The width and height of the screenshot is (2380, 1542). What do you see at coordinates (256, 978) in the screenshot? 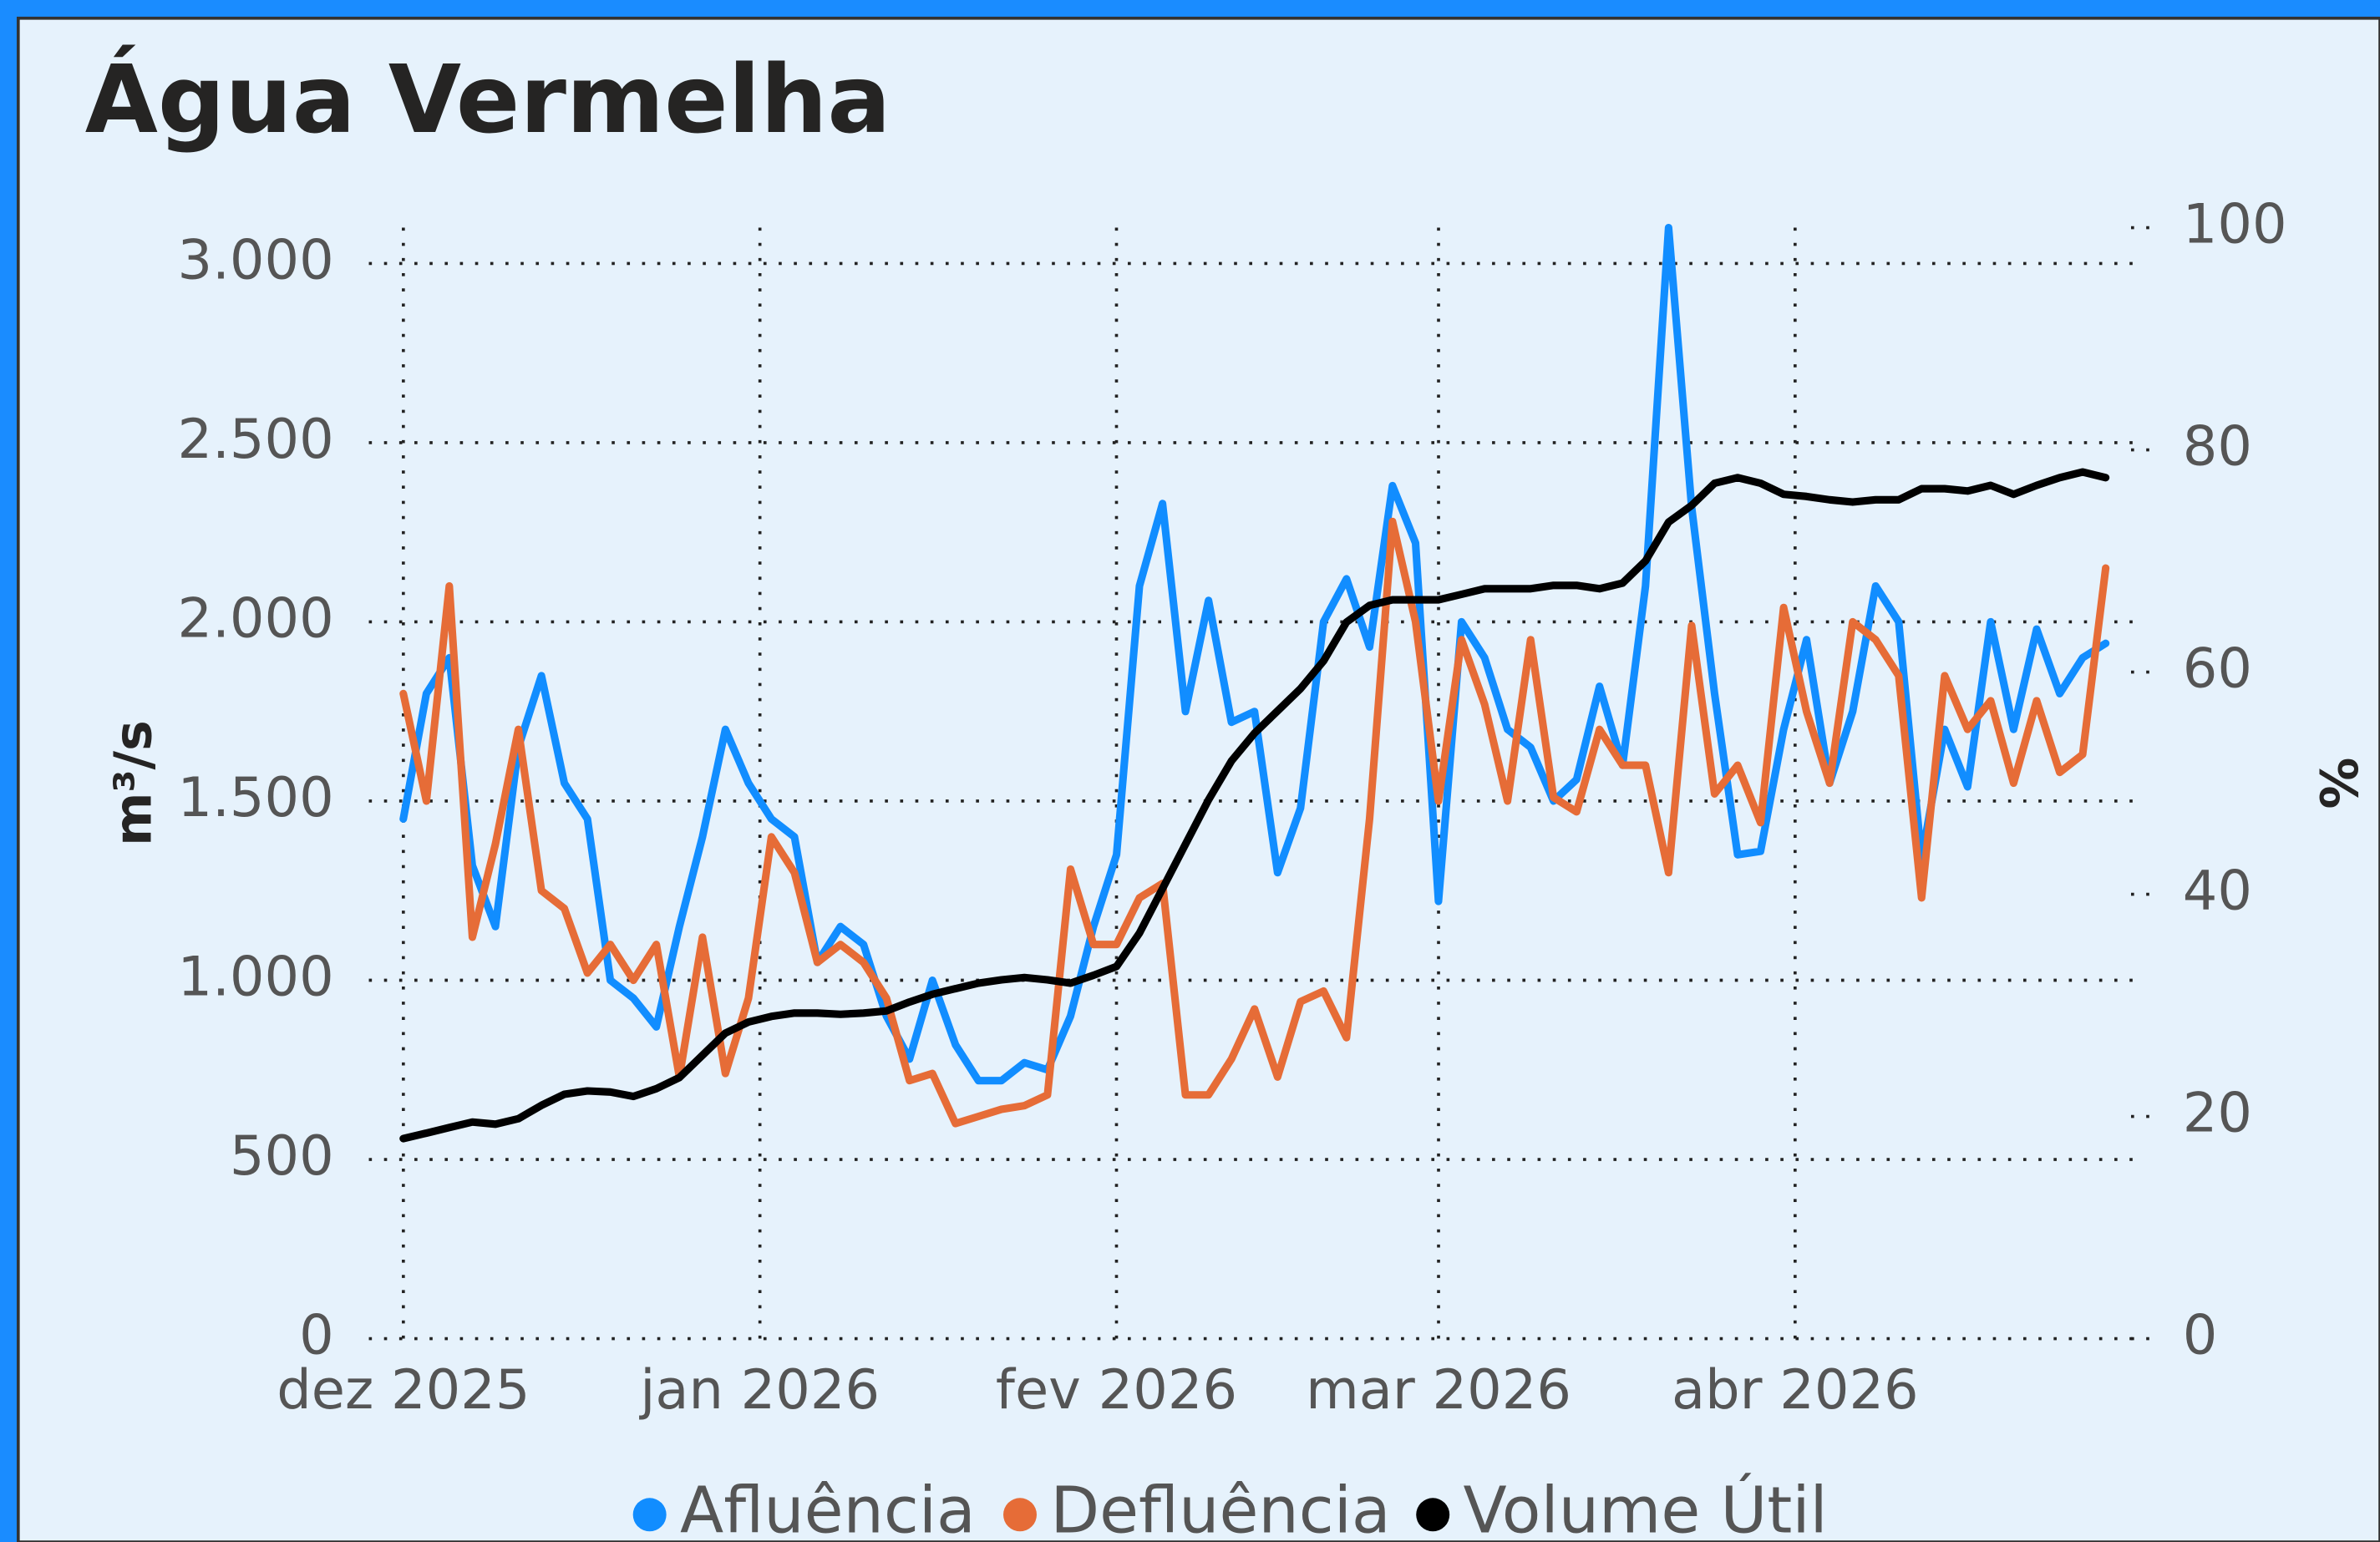
I see `y-tick-label: 1.000` at bounding box center [256, 978].